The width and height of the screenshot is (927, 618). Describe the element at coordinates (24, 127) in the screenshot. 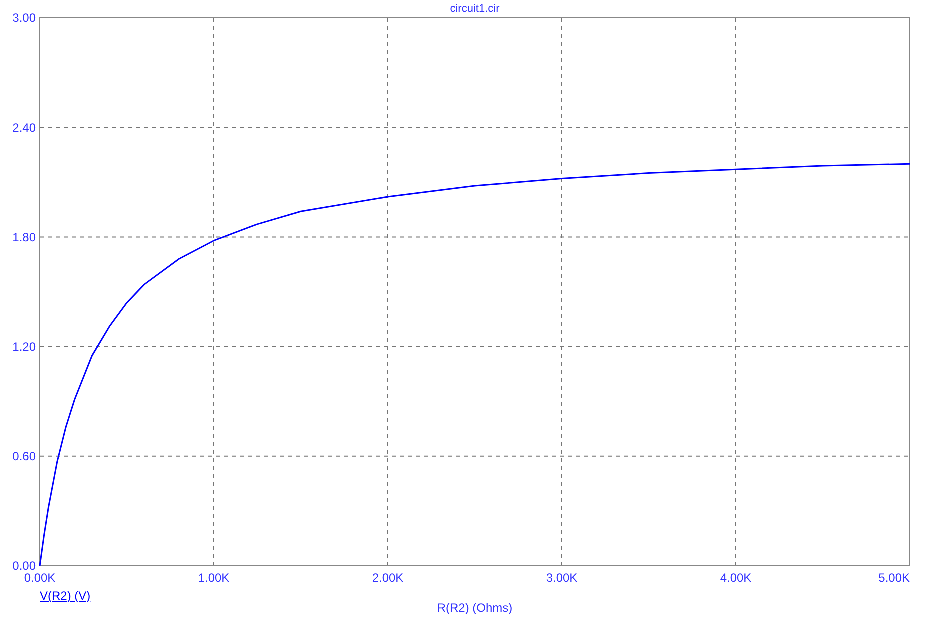

I see `y-tick-label: 2.40` at that location.